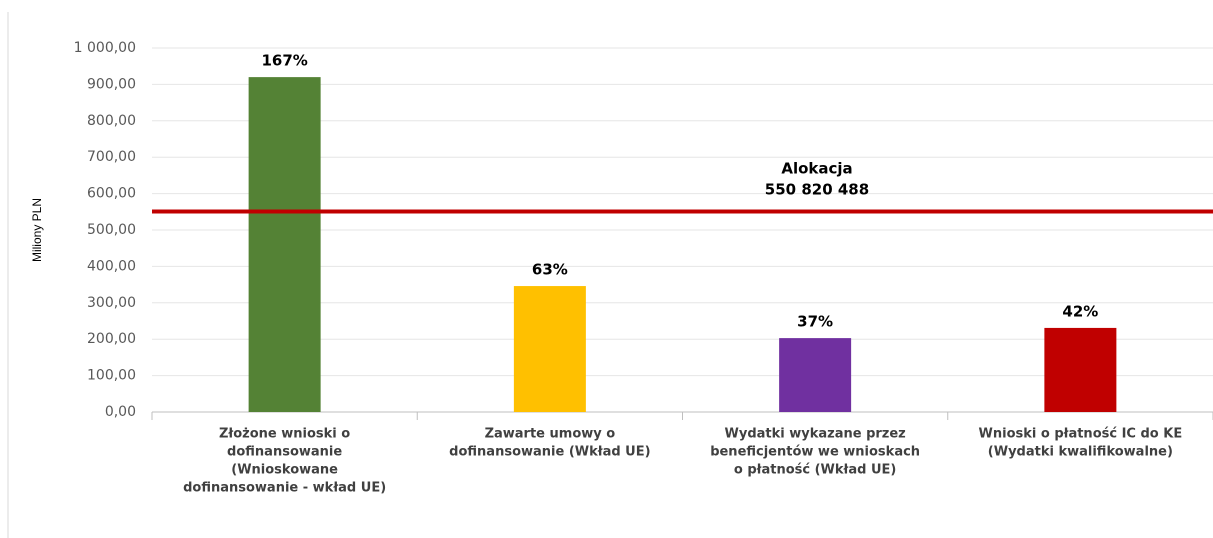  What do you see at coordinates (120, 412) in the screenshot?
I see `y-tick-label: 0,00` at bounding box center [120, 412].